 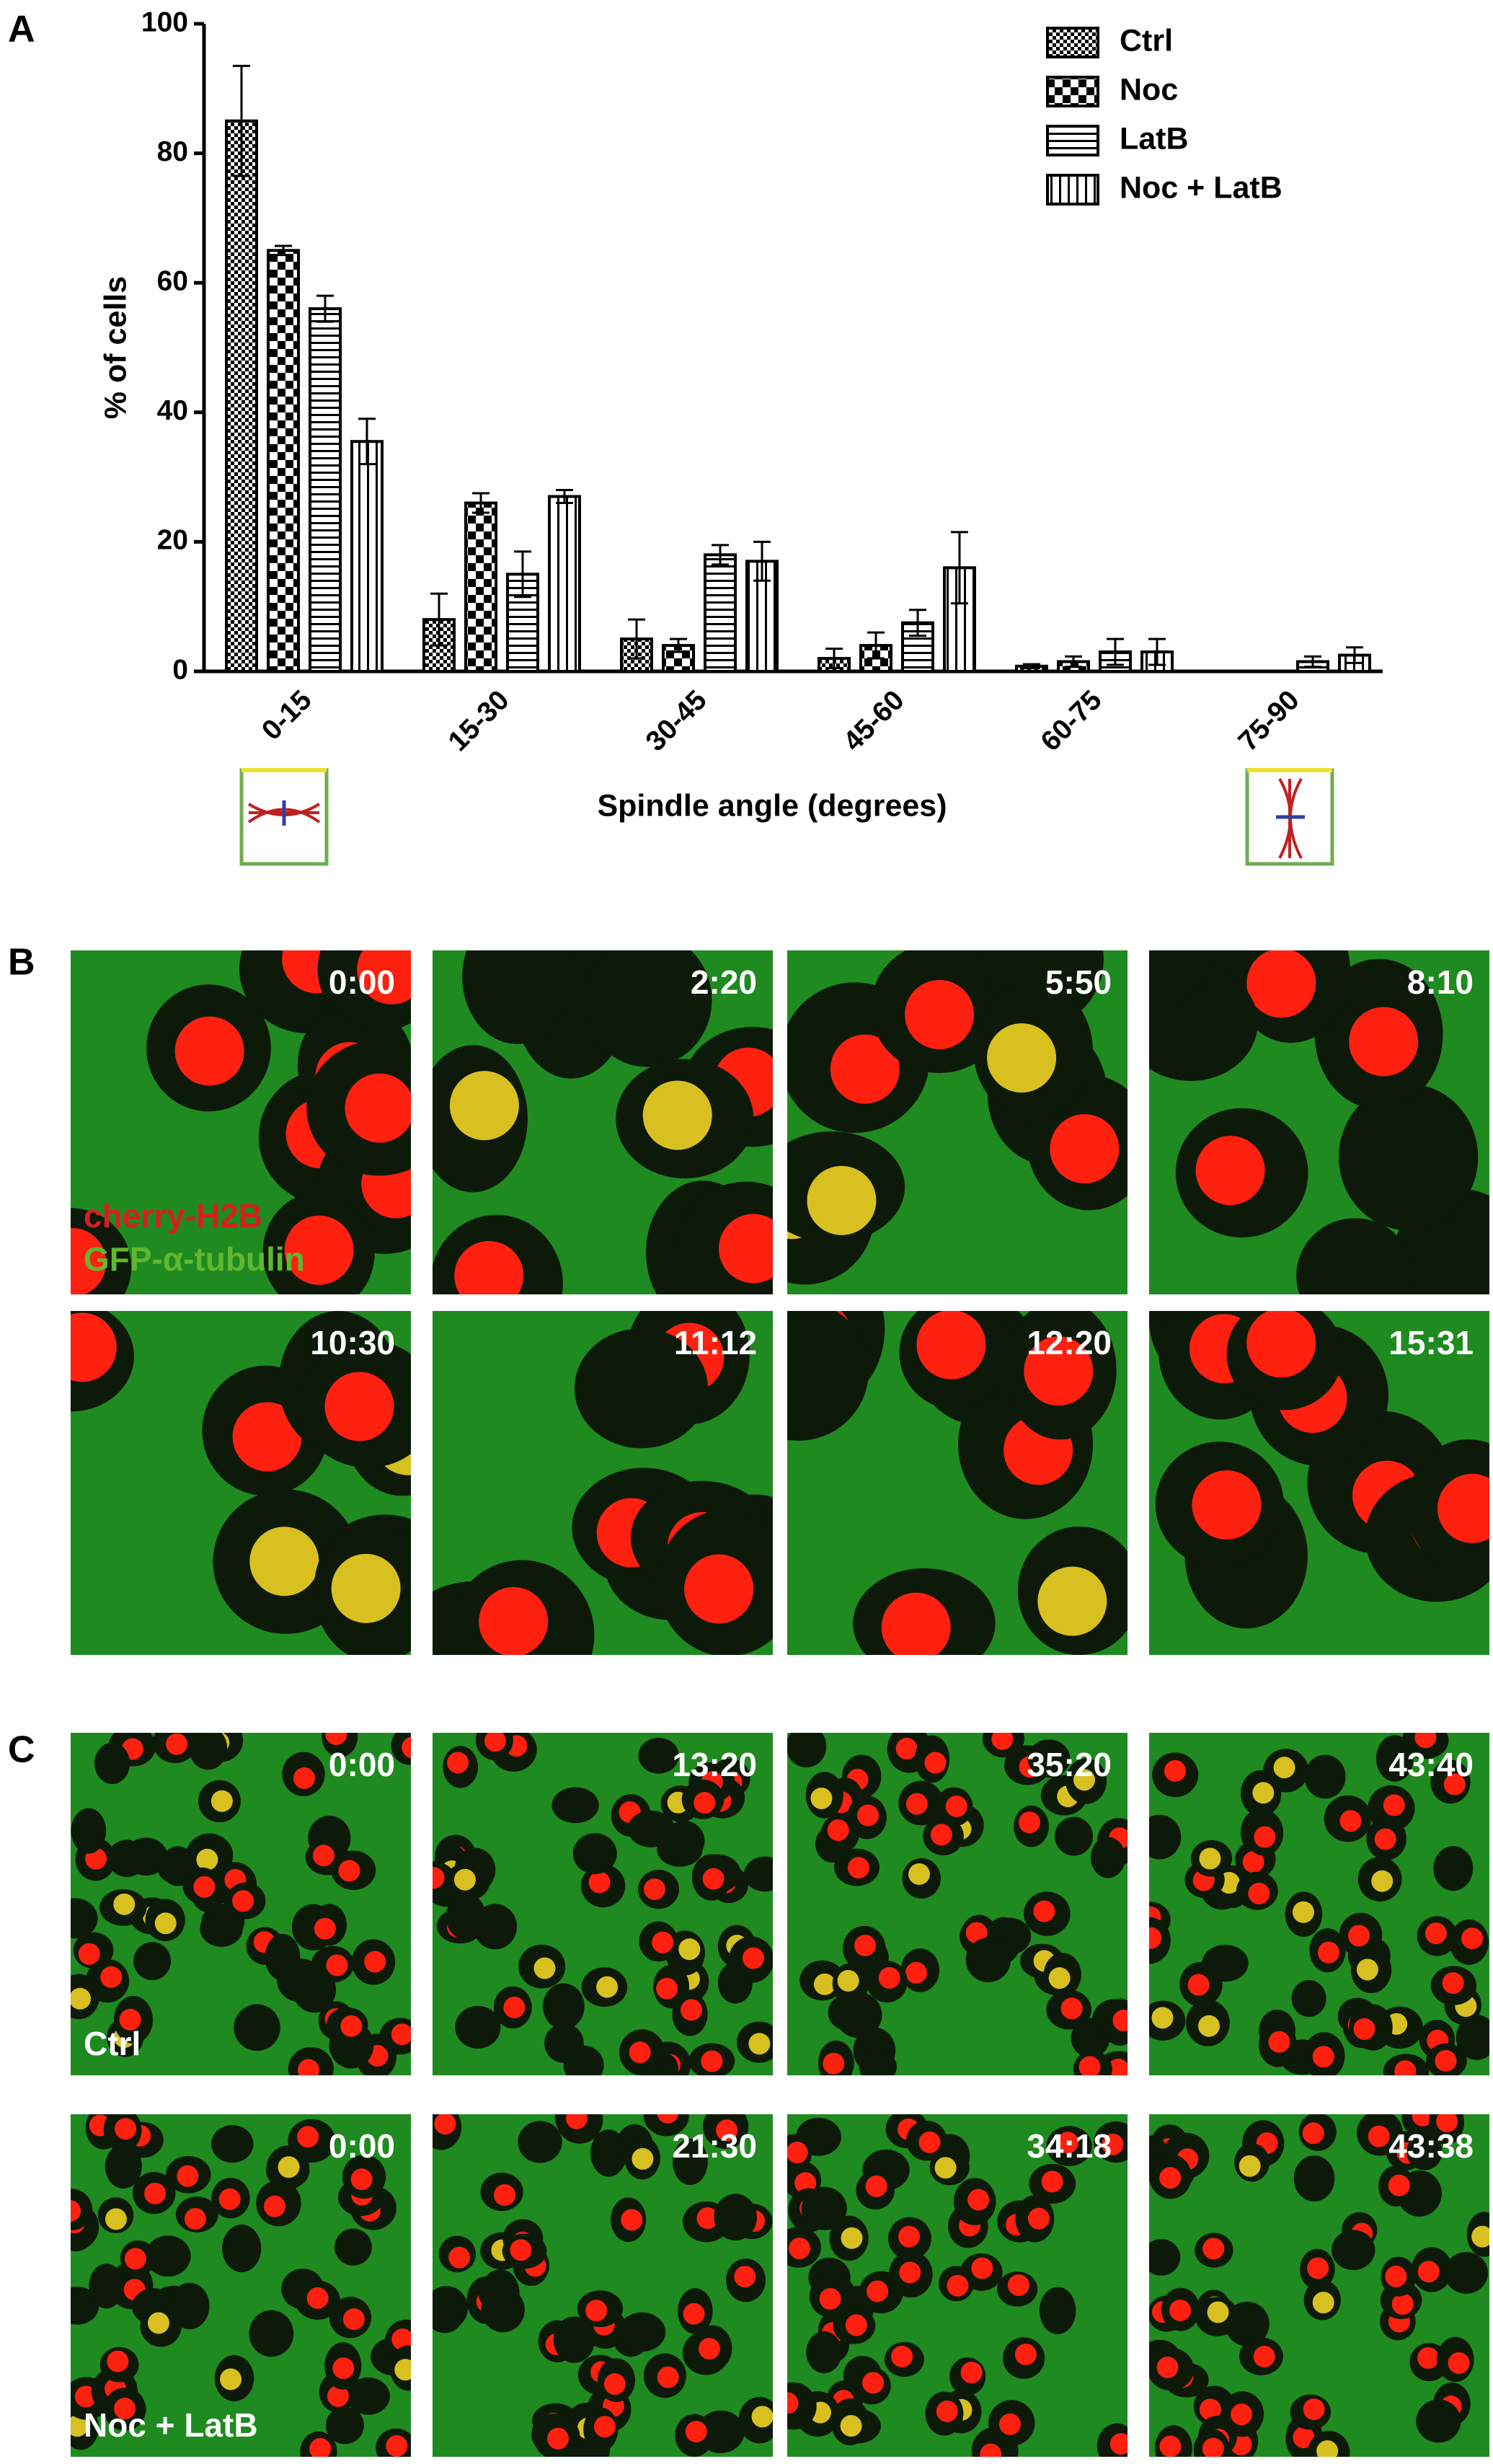 What do you see at coordinates (1431, 2146) in the screenshot?
I see `timestamp: 43:38` at bounding box center [1431, 2146].